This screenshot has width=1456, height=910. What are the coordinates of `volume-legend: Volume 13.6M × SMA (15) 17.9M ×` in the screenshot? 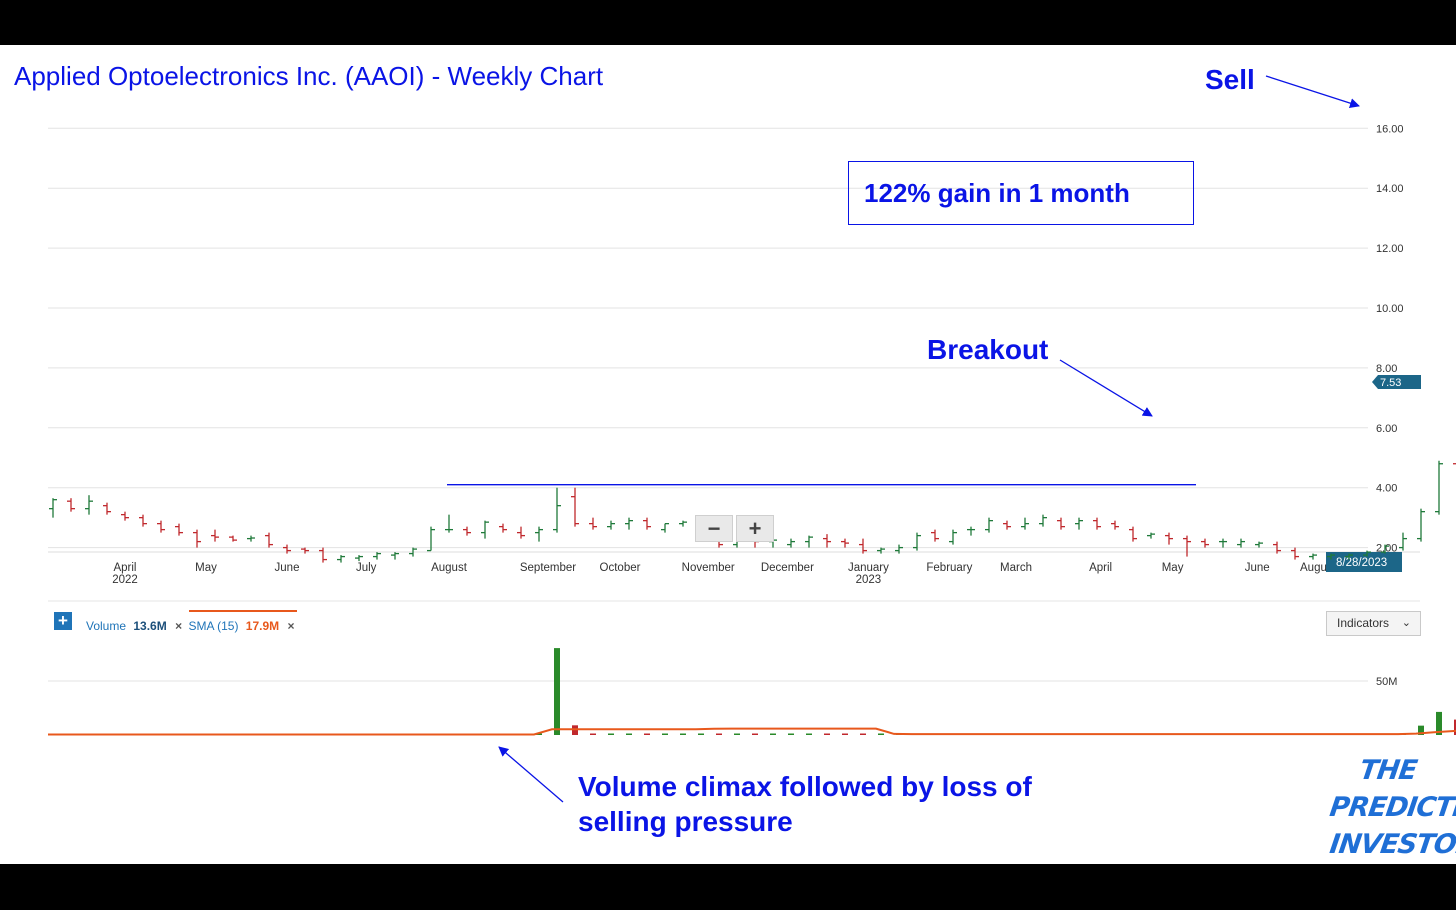 It's located at (190, 626).